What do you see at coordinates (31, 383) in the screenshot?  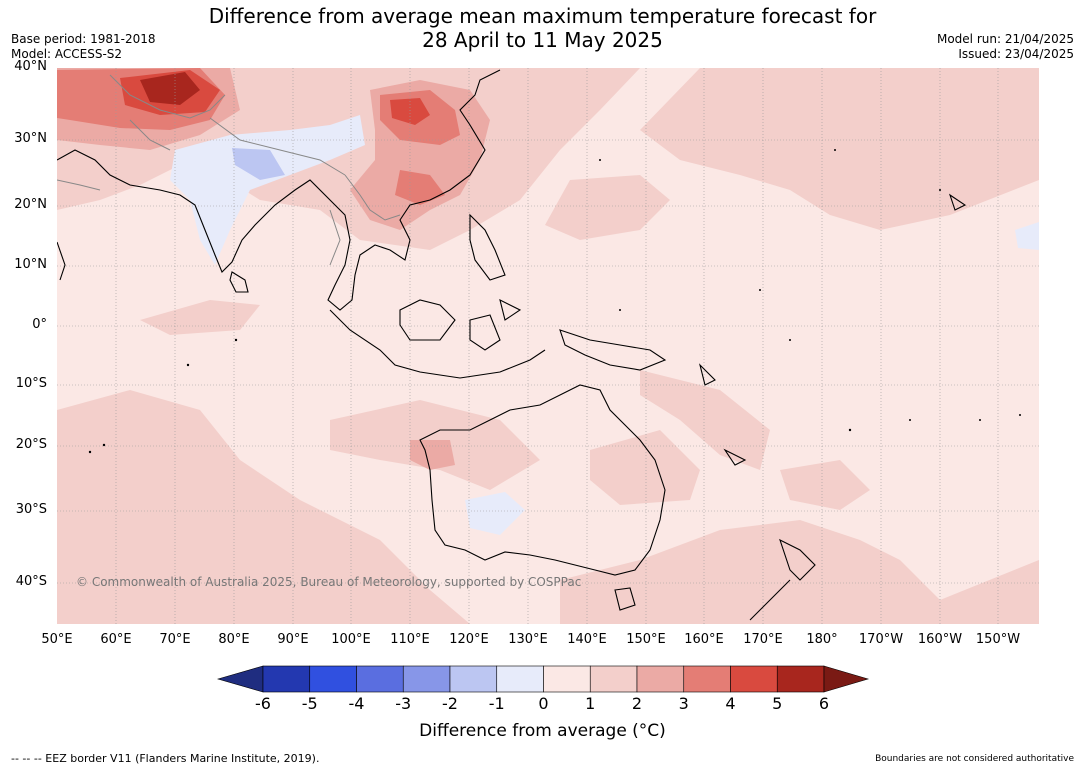 I see `lat-label: 10°S` at bounding box center [31, 383].